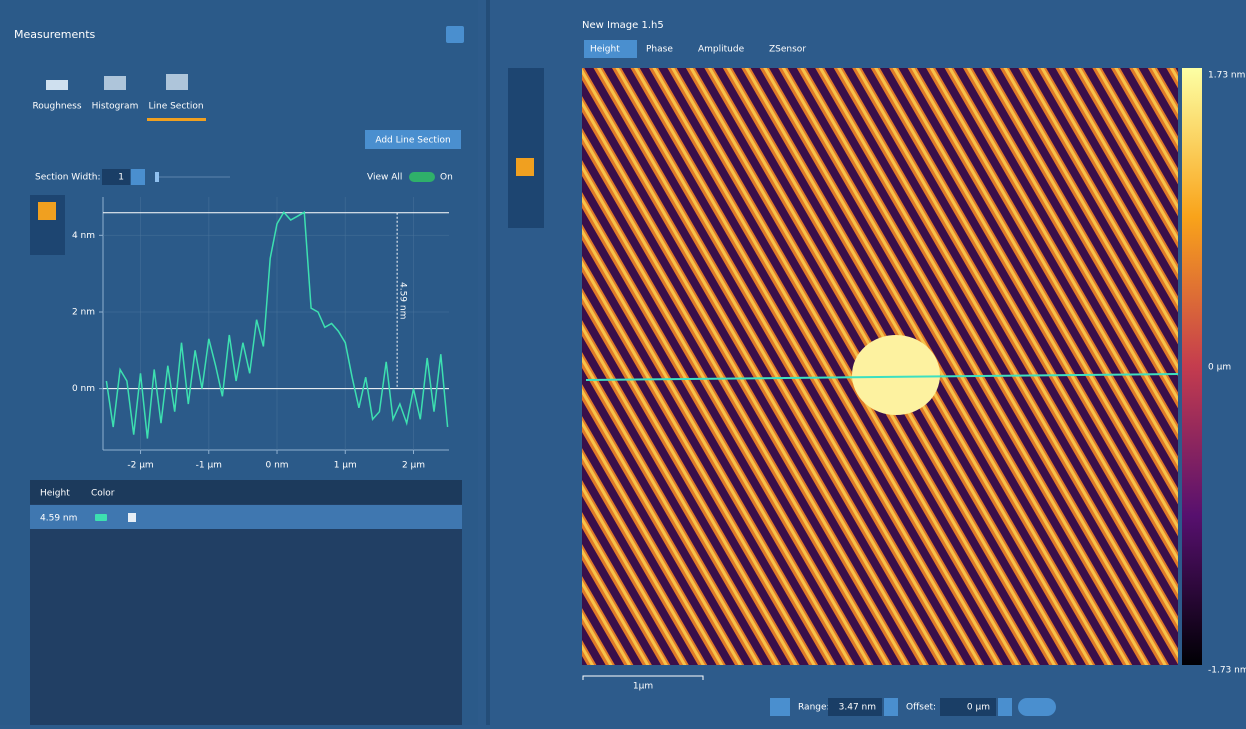 The height and width of the screenshot is (729, 1246). Describe the element at coordinates (276, 466) in the screenshot. I see `x-tick-label: 0 nm` at that location.